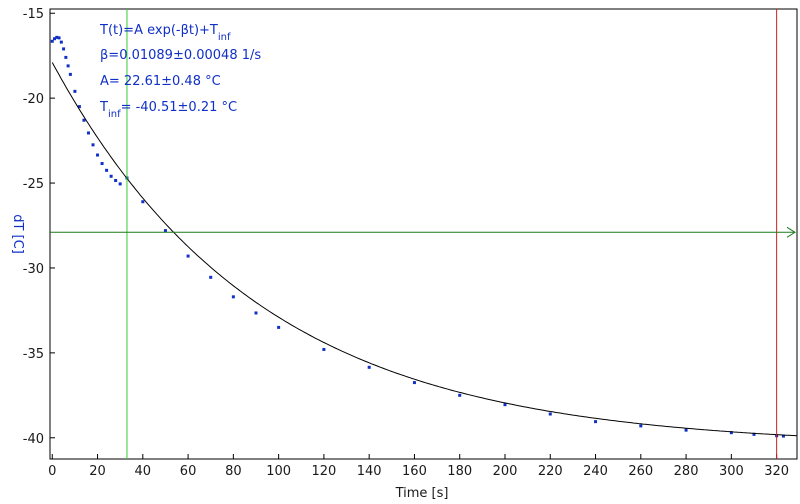  I want to click on x-tick-label: 80, so click(233, 471).